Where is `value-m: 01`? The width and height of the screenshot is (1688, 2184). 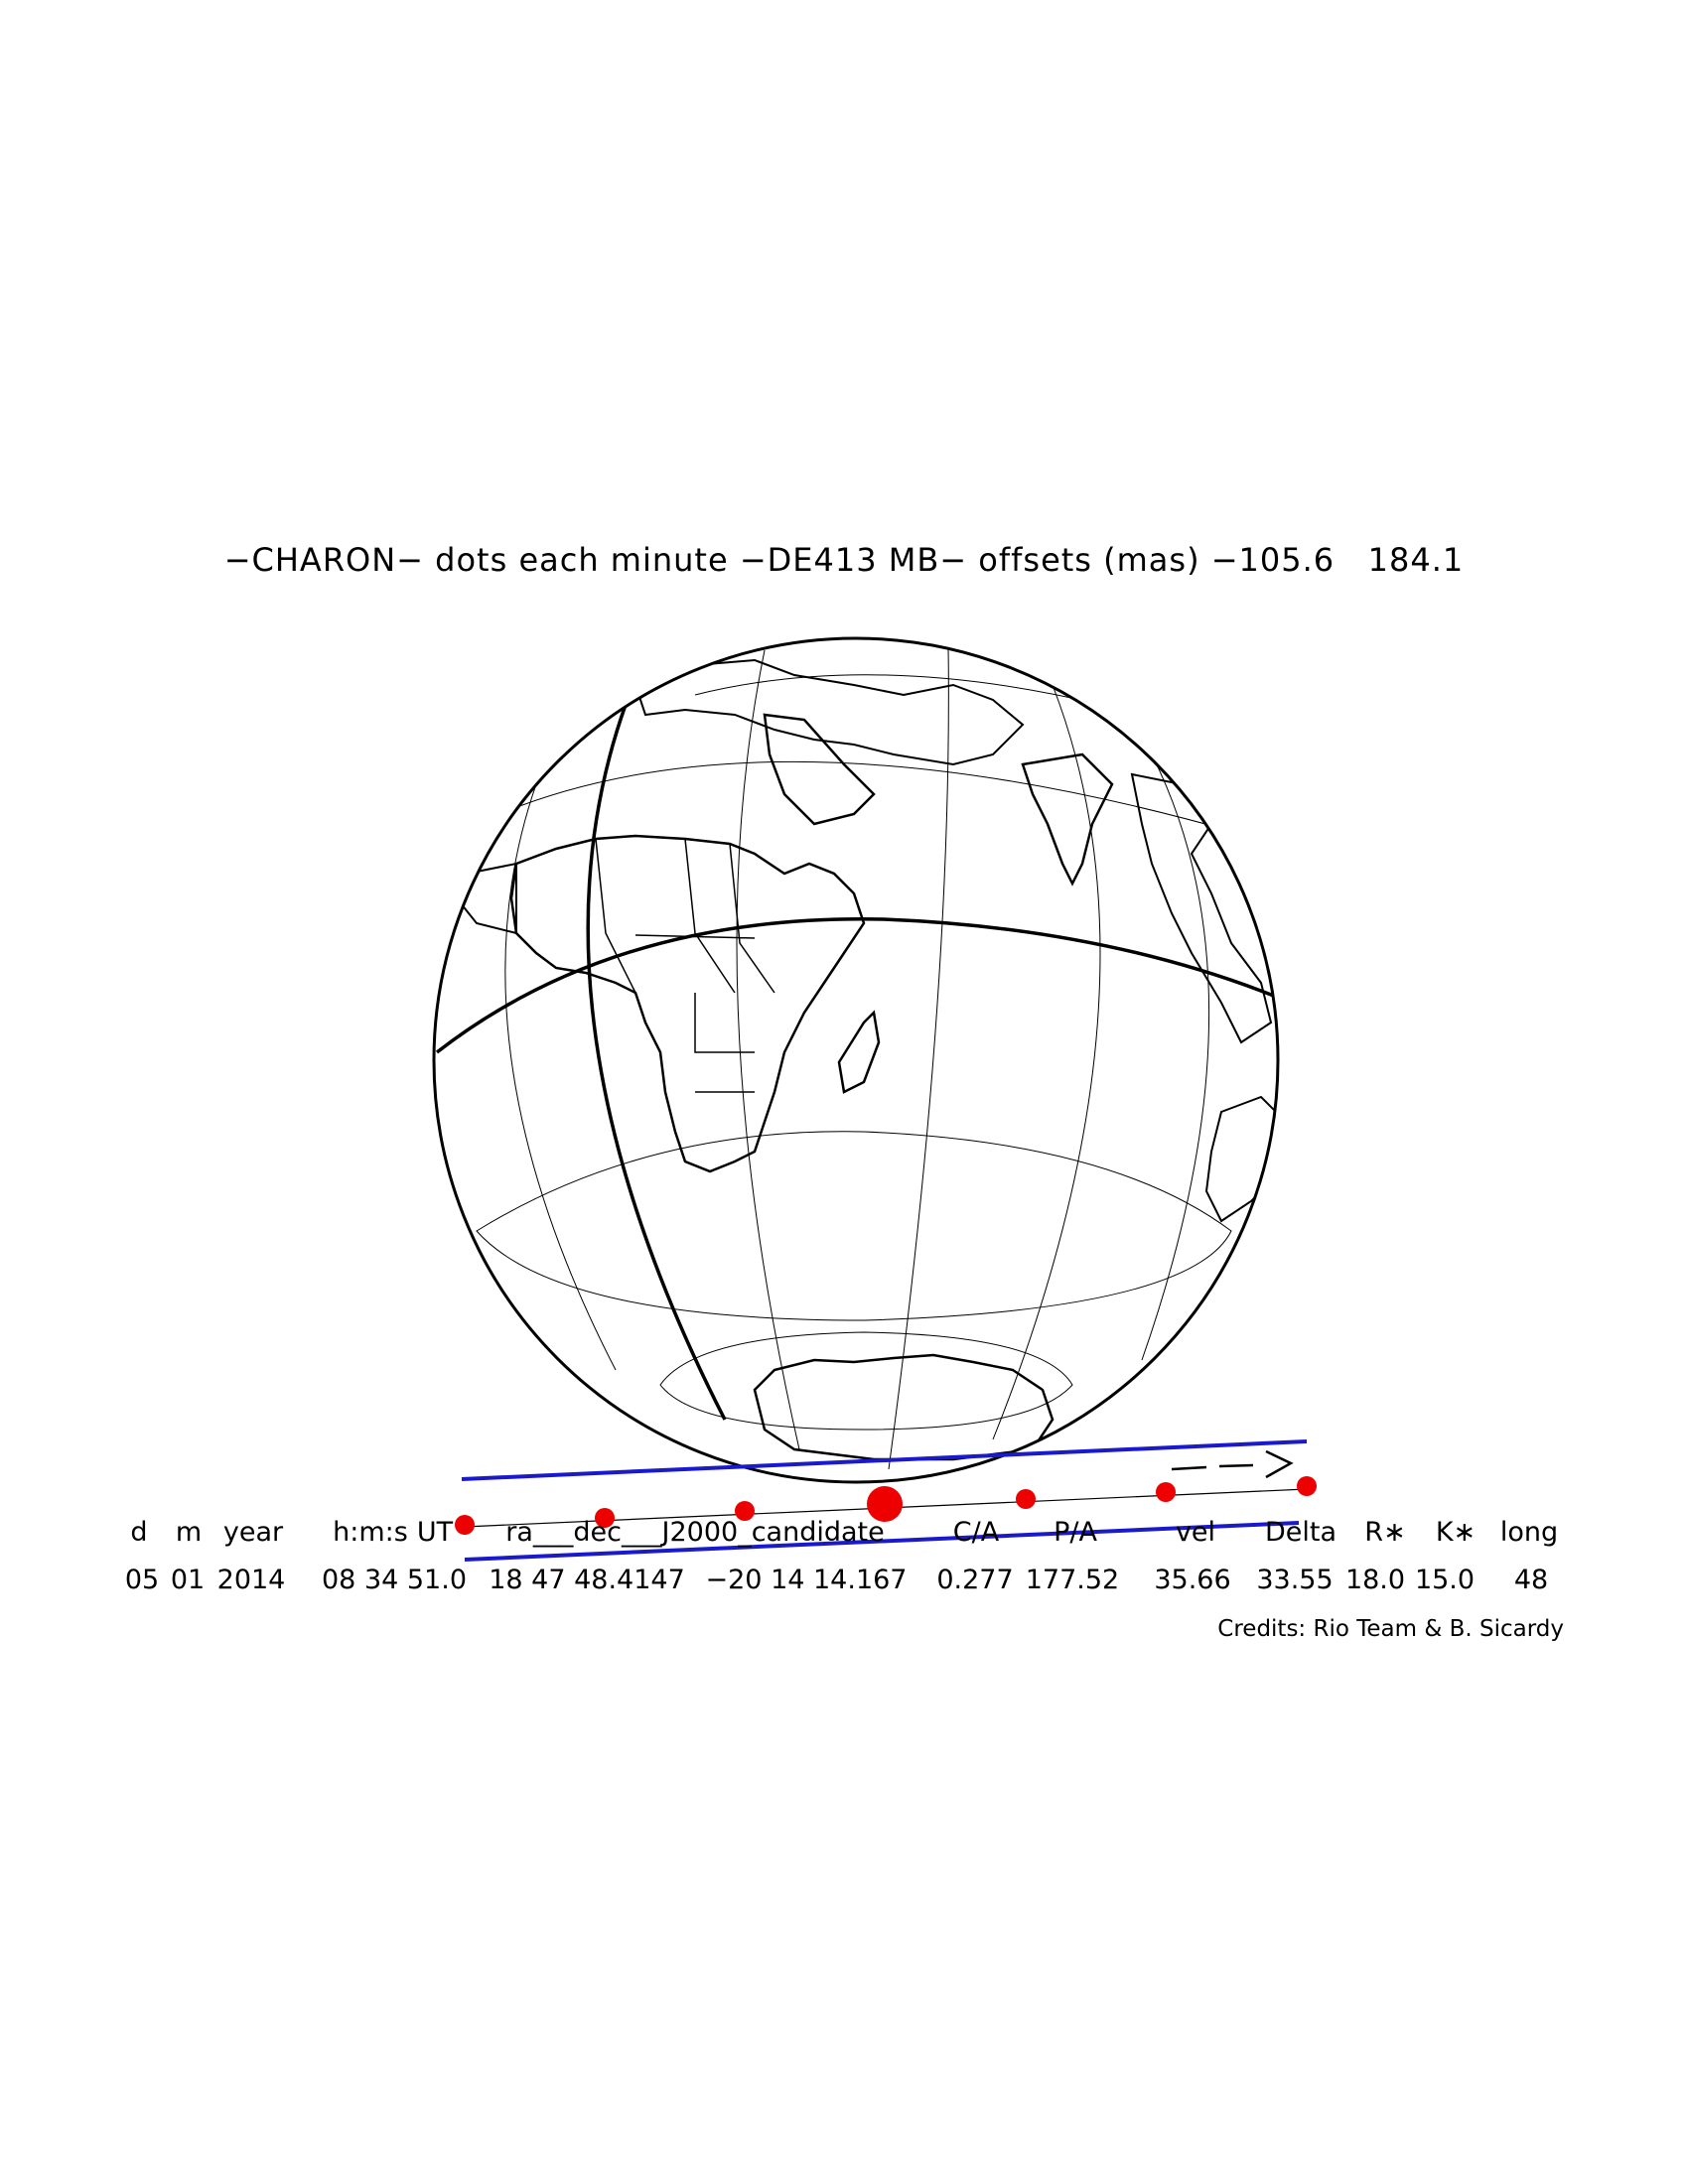 value-m: 01 is located at coordinates (188, 1580).